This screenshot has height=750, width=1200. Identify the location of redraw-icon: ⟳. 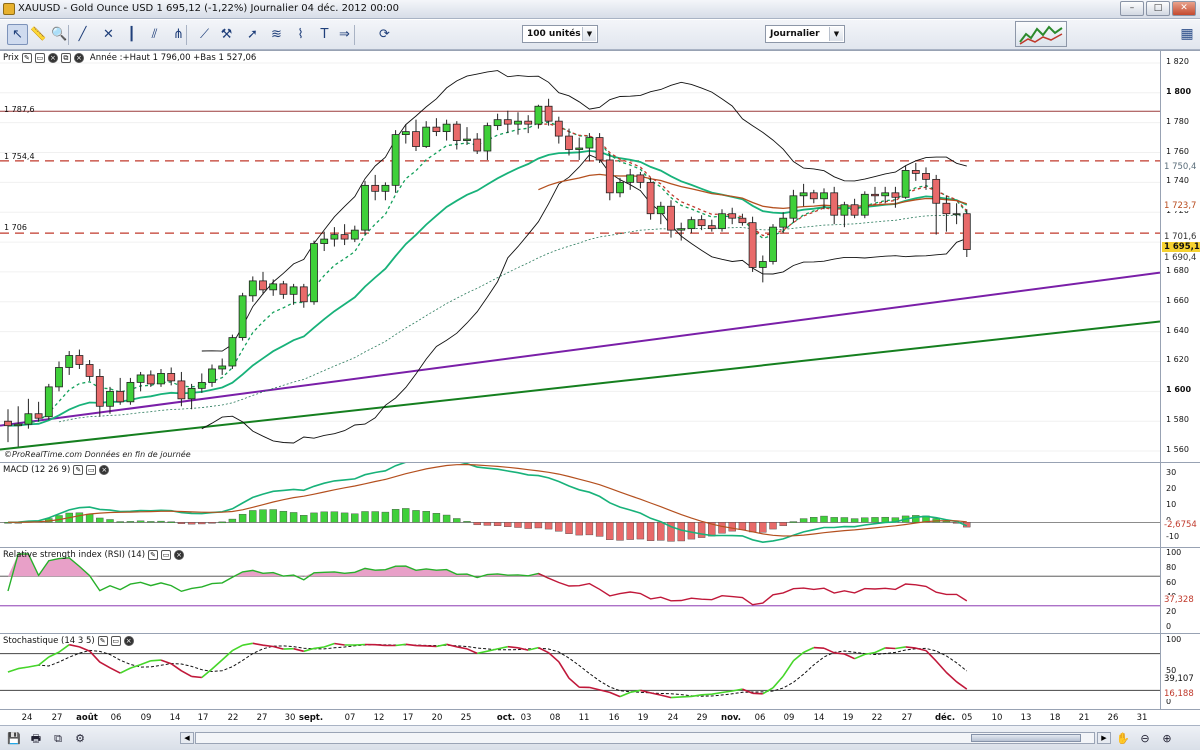
(384, 34).